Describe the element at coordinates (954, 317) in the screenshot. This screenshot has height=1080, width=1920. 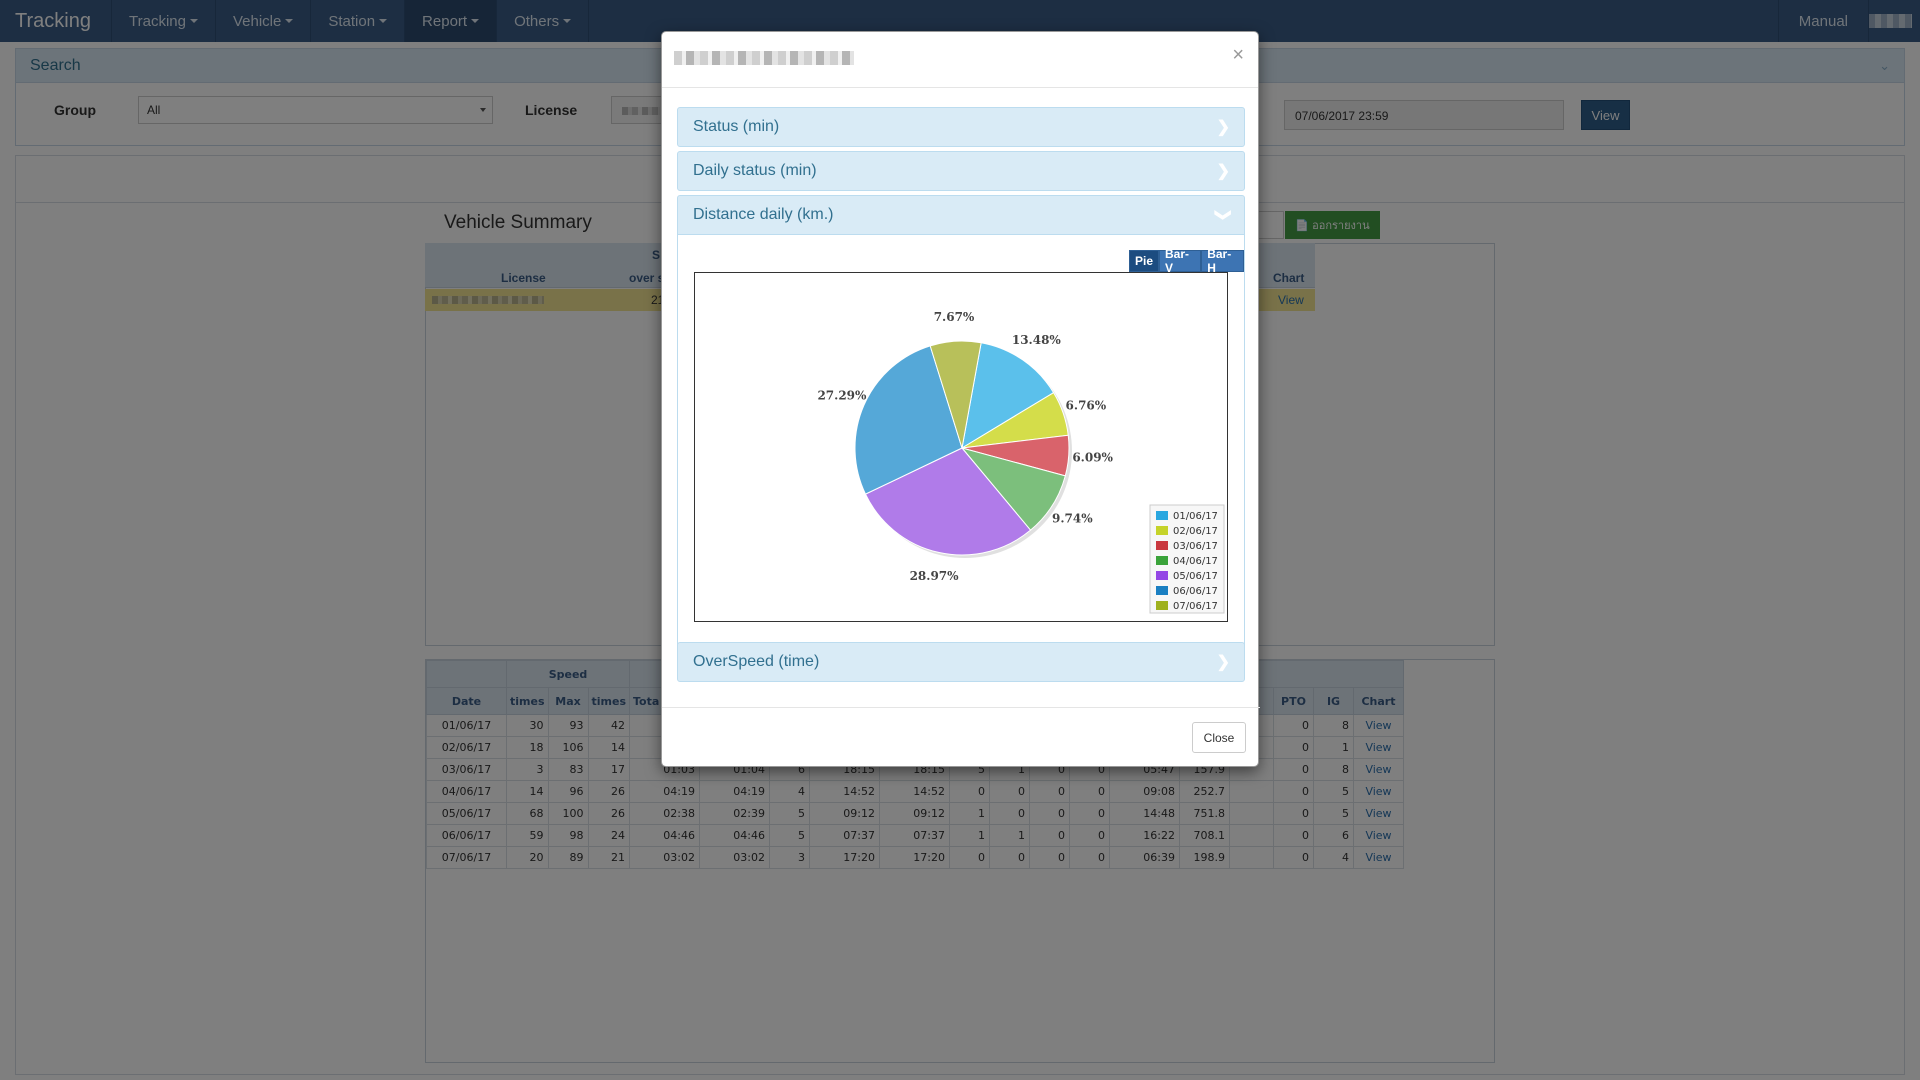
I see `pie-label-7: 7.67%` at that location.